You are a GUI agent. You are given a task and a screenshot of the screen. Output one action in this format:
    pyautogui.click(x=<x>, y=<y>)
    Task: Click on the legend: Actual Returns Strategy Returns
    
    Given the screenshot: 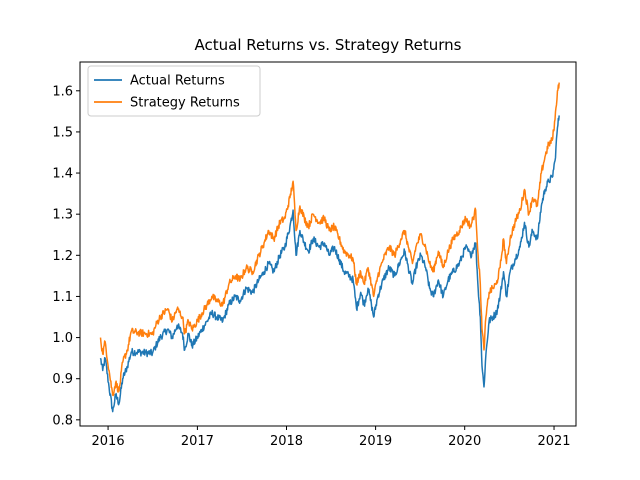 What is the action you would take?
    pyautogui.click(x=174, y=91)
    